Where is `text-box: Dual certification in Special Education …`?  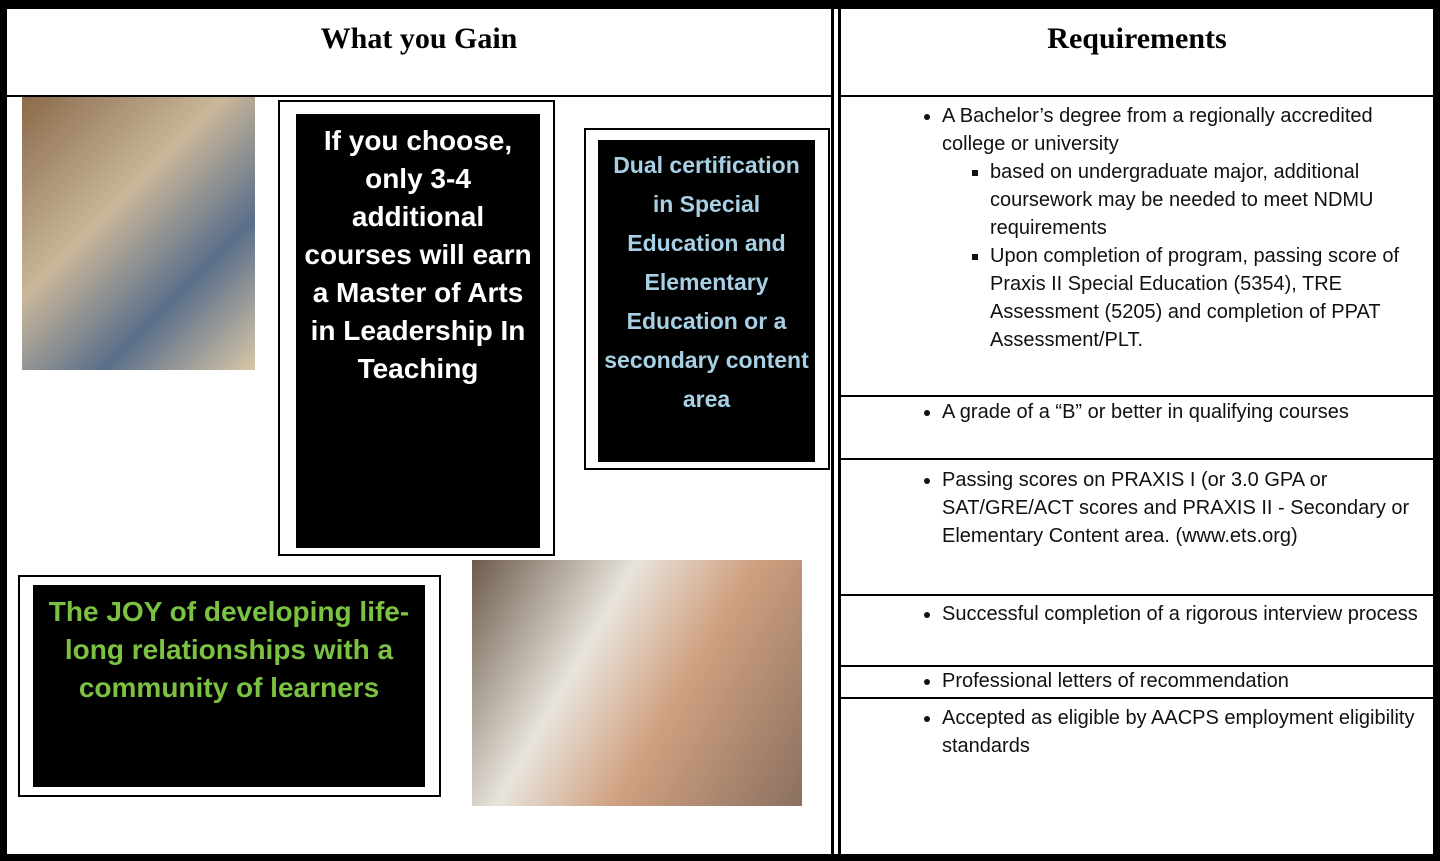
text-box: Dual certification in Special Education … is located at coordinates (706, 301).